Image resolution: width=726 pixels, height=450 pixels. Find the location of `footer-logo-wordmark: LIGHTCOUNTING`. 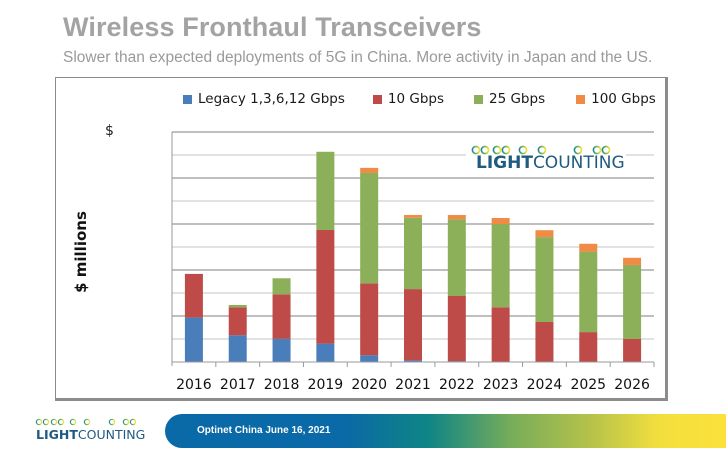

footer-logo-wordmark: LIGHTCOUNTING is located at coordinates (90, 434).